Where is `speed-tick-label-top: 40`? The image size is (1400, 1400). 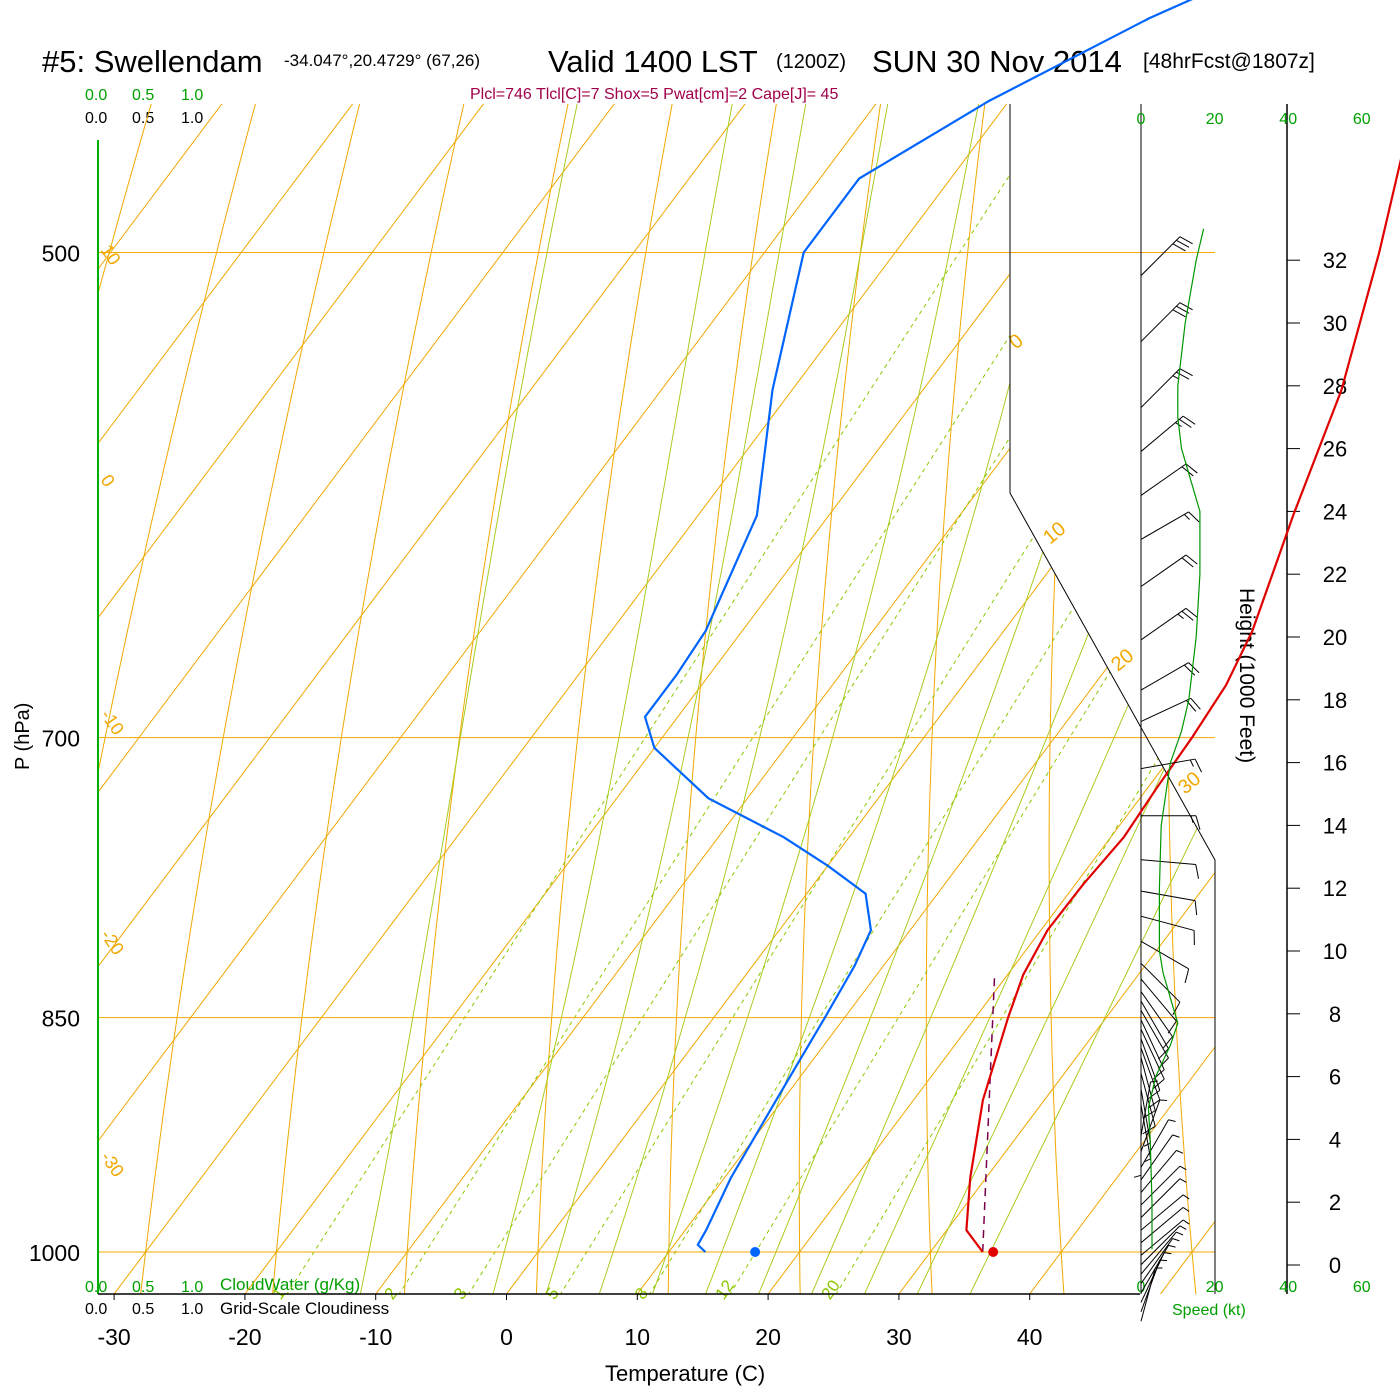 speed-tick-label-top: 40 is located at coordinates (1288, 119).